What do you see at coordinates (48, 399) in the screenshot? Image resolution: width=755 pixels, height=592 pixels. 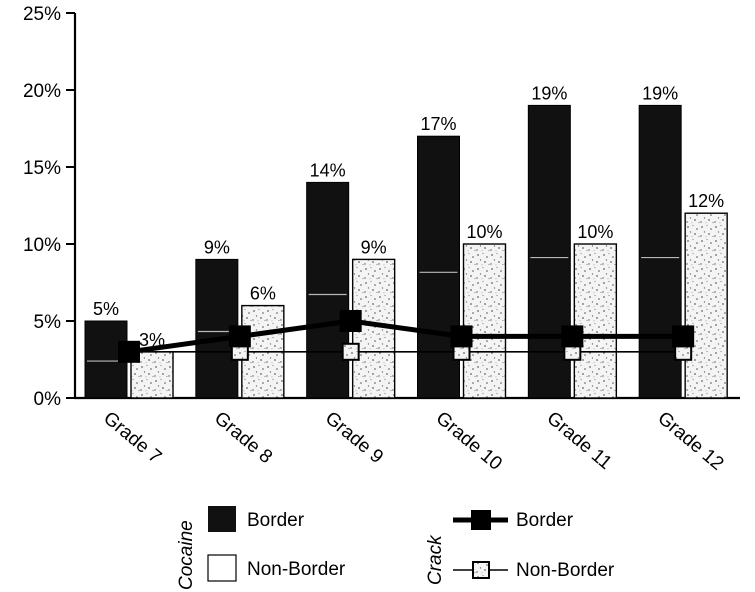 I see `y-tick-label: 0%` at bounding box center [48, 399].